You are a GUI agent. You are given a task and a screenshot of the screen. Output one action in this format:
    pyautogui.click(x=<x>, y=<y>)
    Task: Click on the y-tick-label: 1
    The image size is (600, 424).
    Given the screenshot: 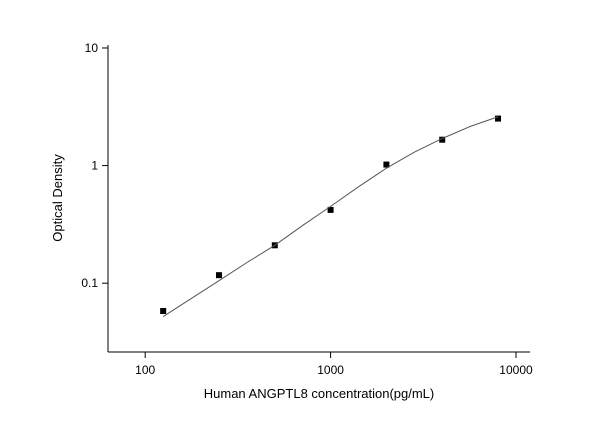 What is the action you would take?
    pyautogui.click(x=94, y=166)
    